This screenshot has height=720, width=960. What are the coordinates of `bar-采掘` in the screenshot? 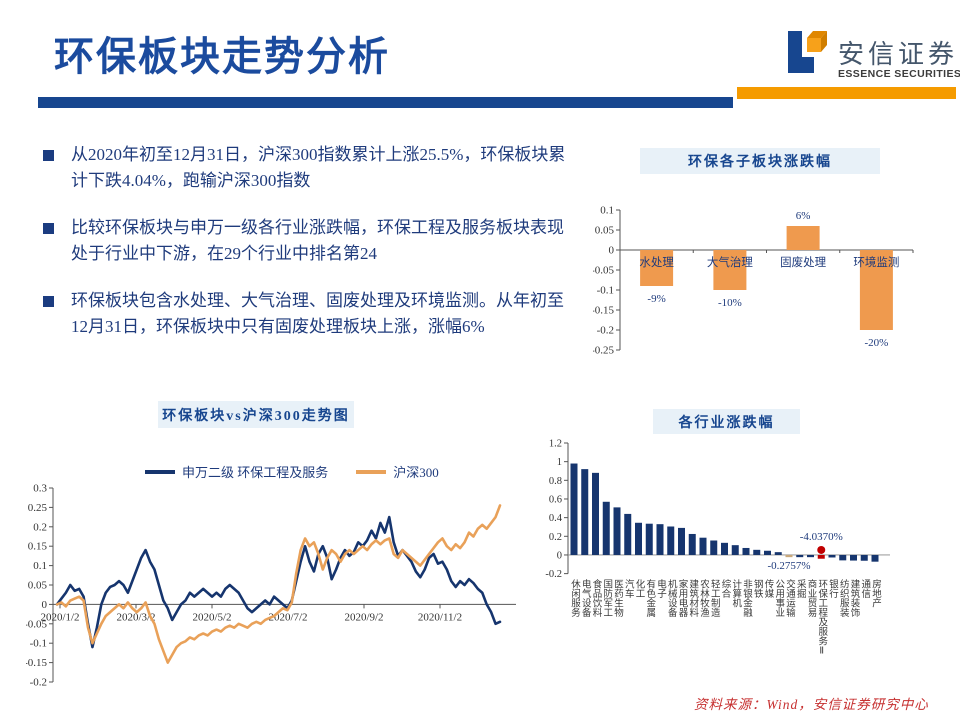 It's located at (800, 556).